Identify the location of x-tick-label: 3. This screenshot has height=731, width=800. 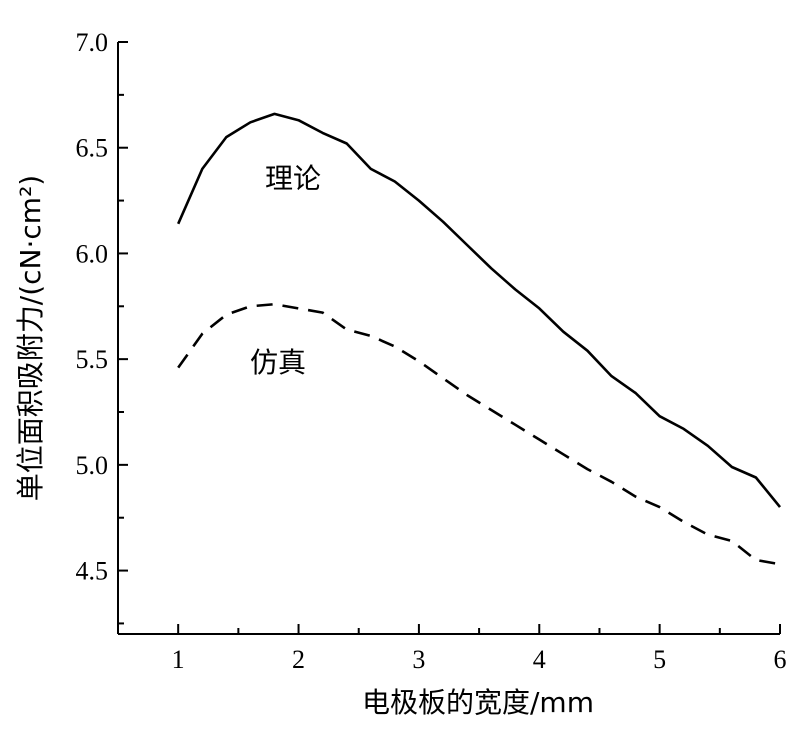
(418, 659).